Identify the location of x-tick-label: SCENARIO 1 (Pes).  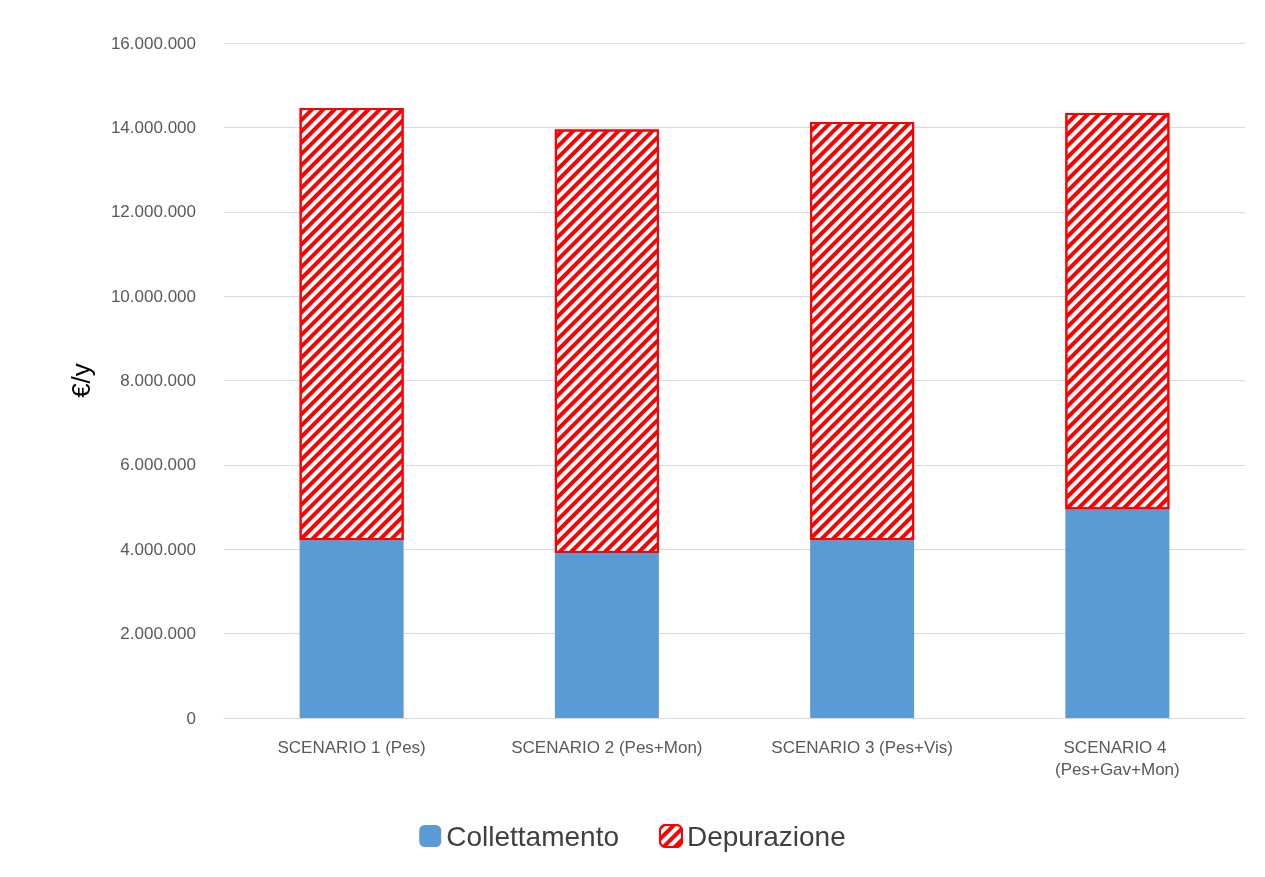
(351, 747).